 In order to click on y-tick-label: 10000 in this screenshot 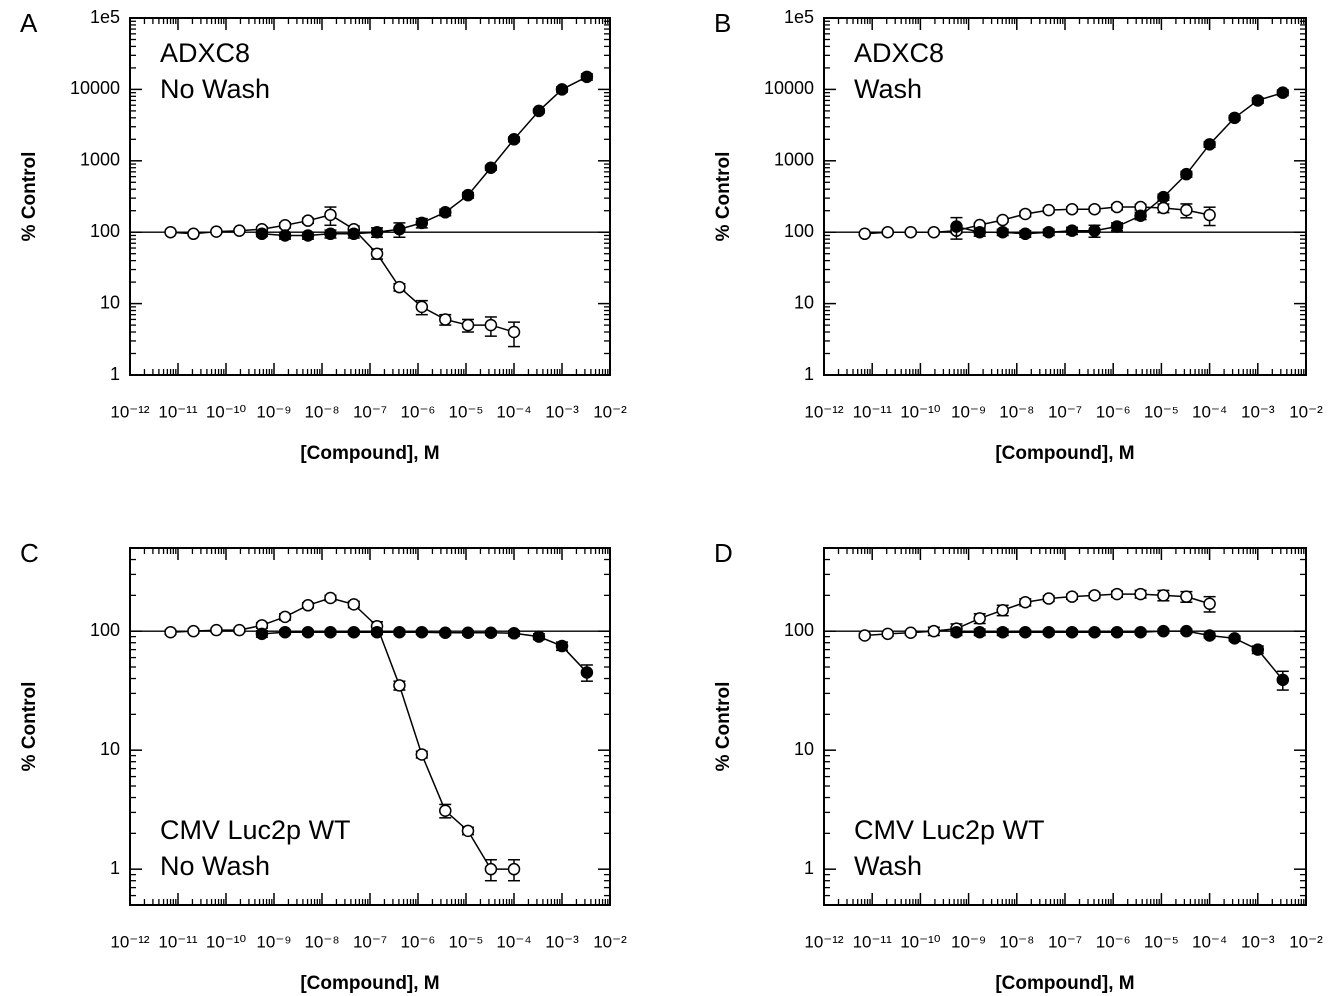, I will do `click(789, 88)`.